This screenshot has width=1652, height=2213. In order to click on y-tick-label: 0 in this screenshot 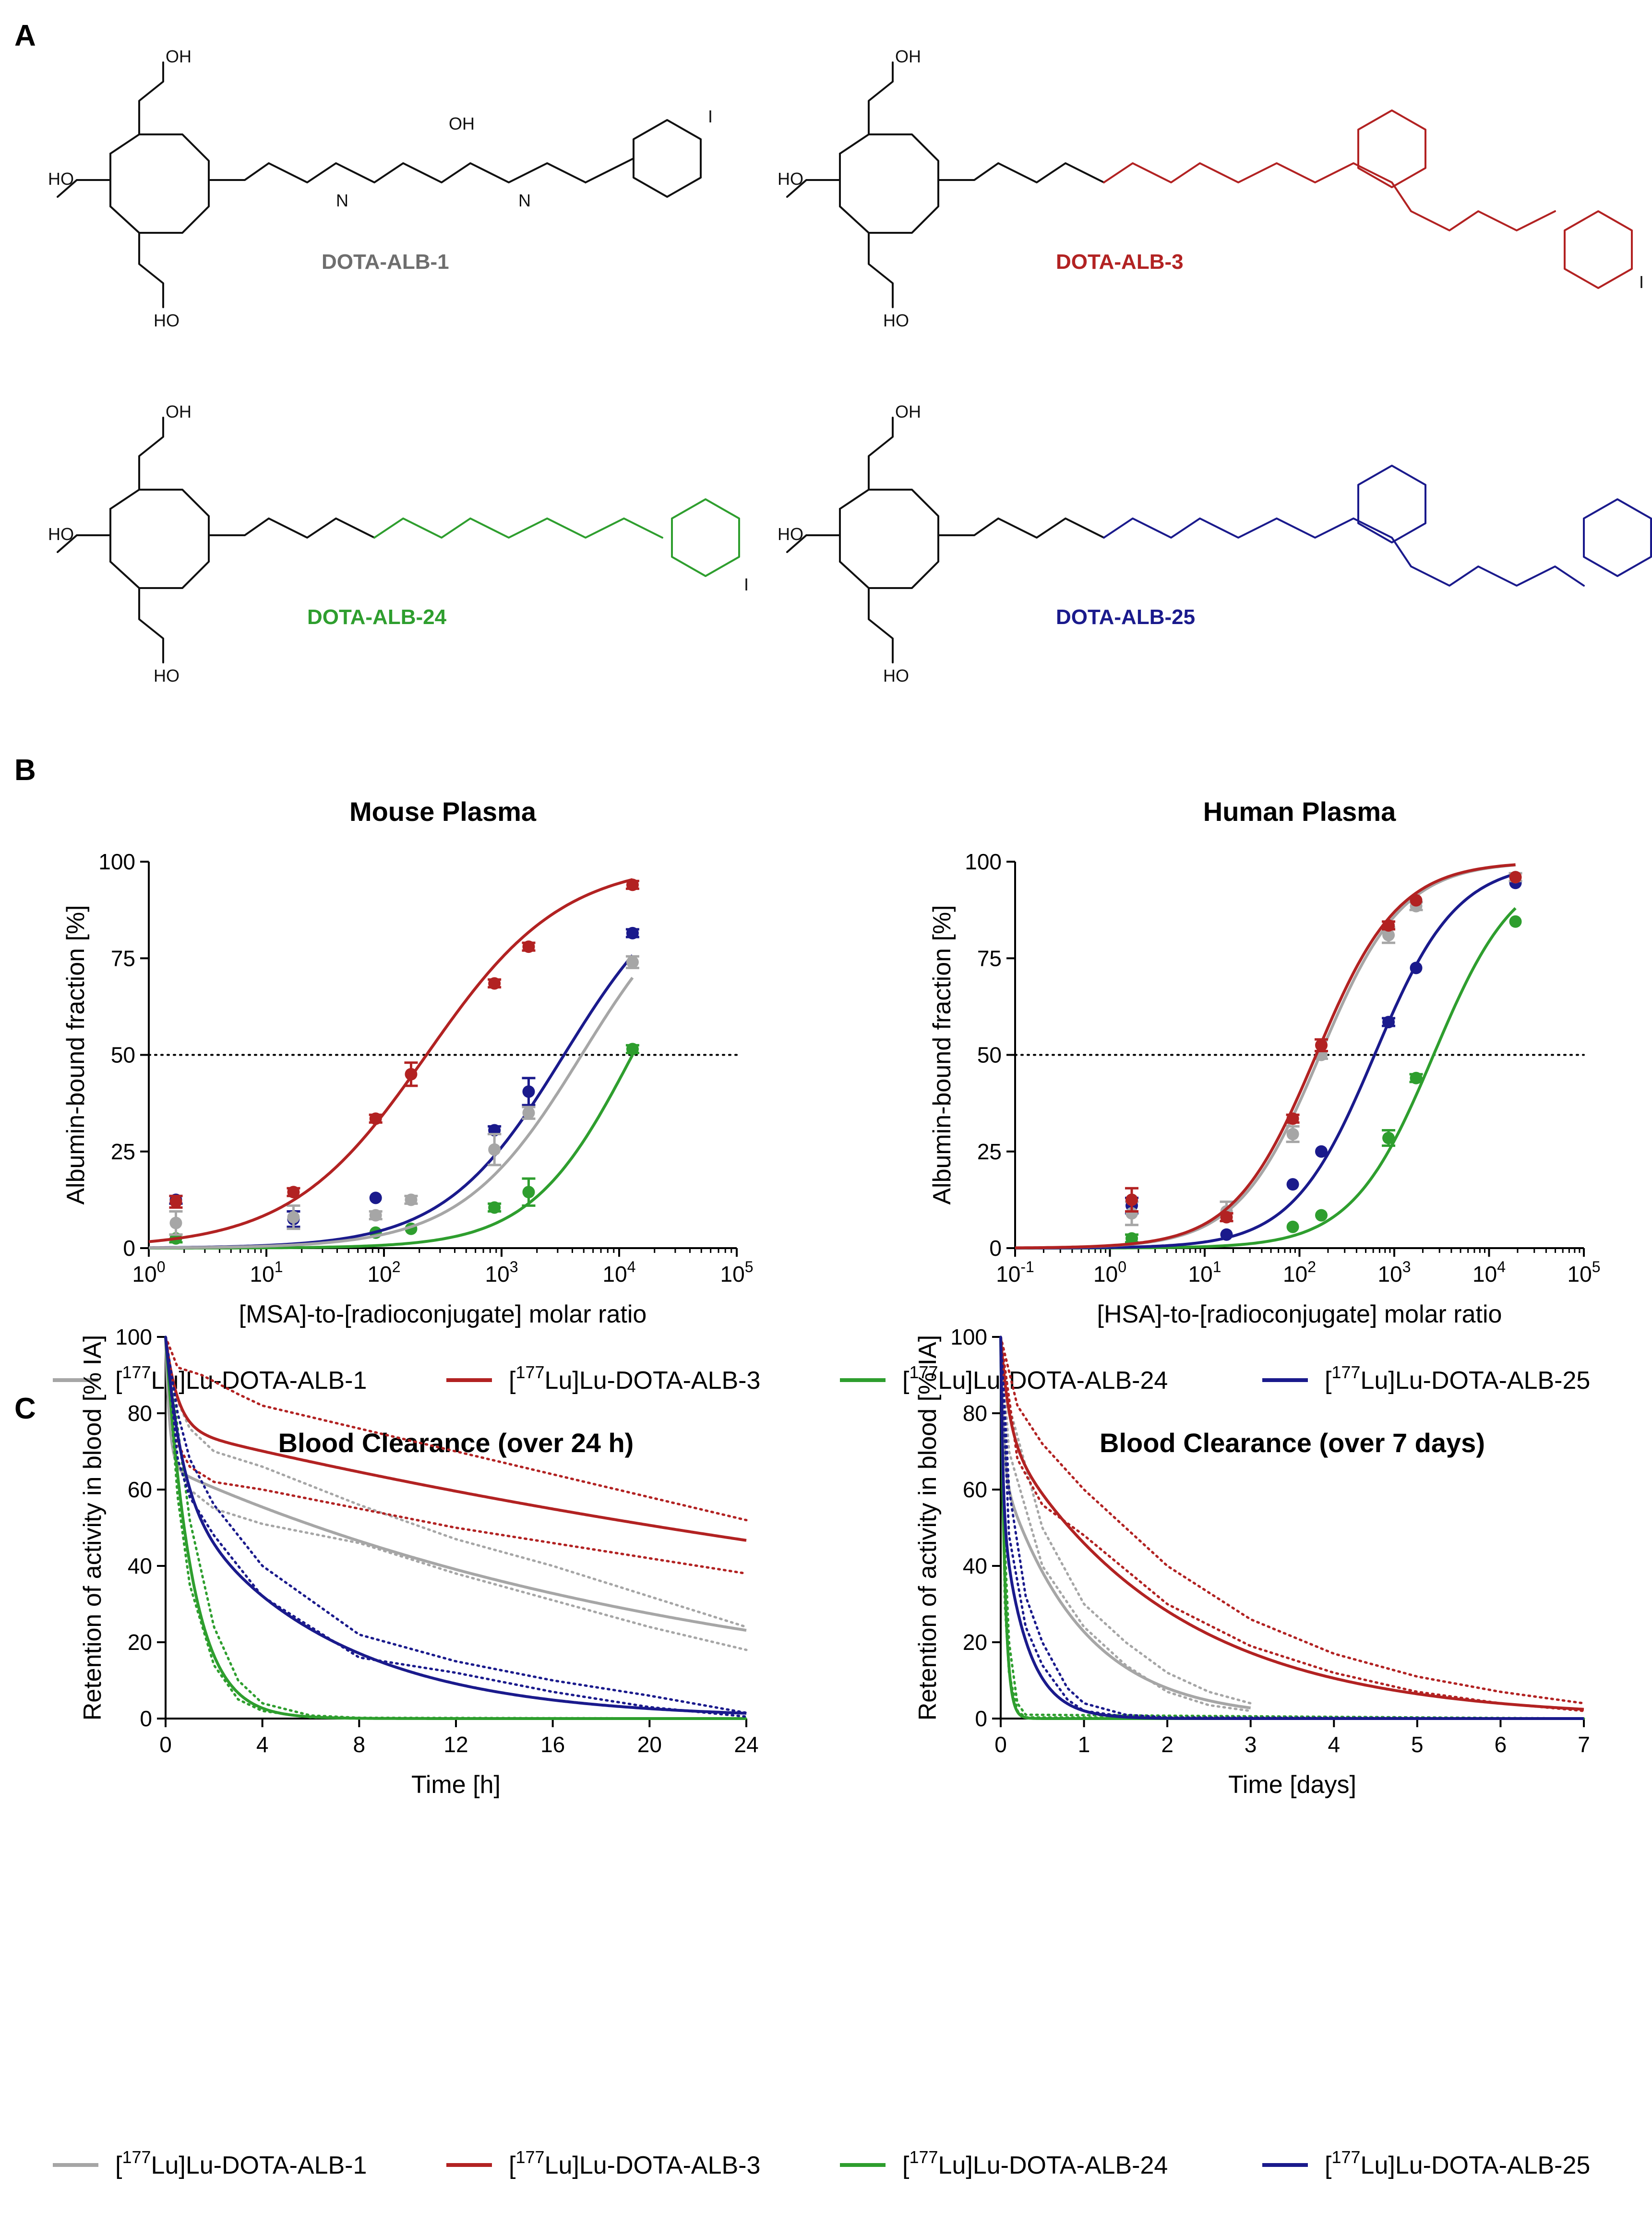, I will do `click(981, 1718)`.